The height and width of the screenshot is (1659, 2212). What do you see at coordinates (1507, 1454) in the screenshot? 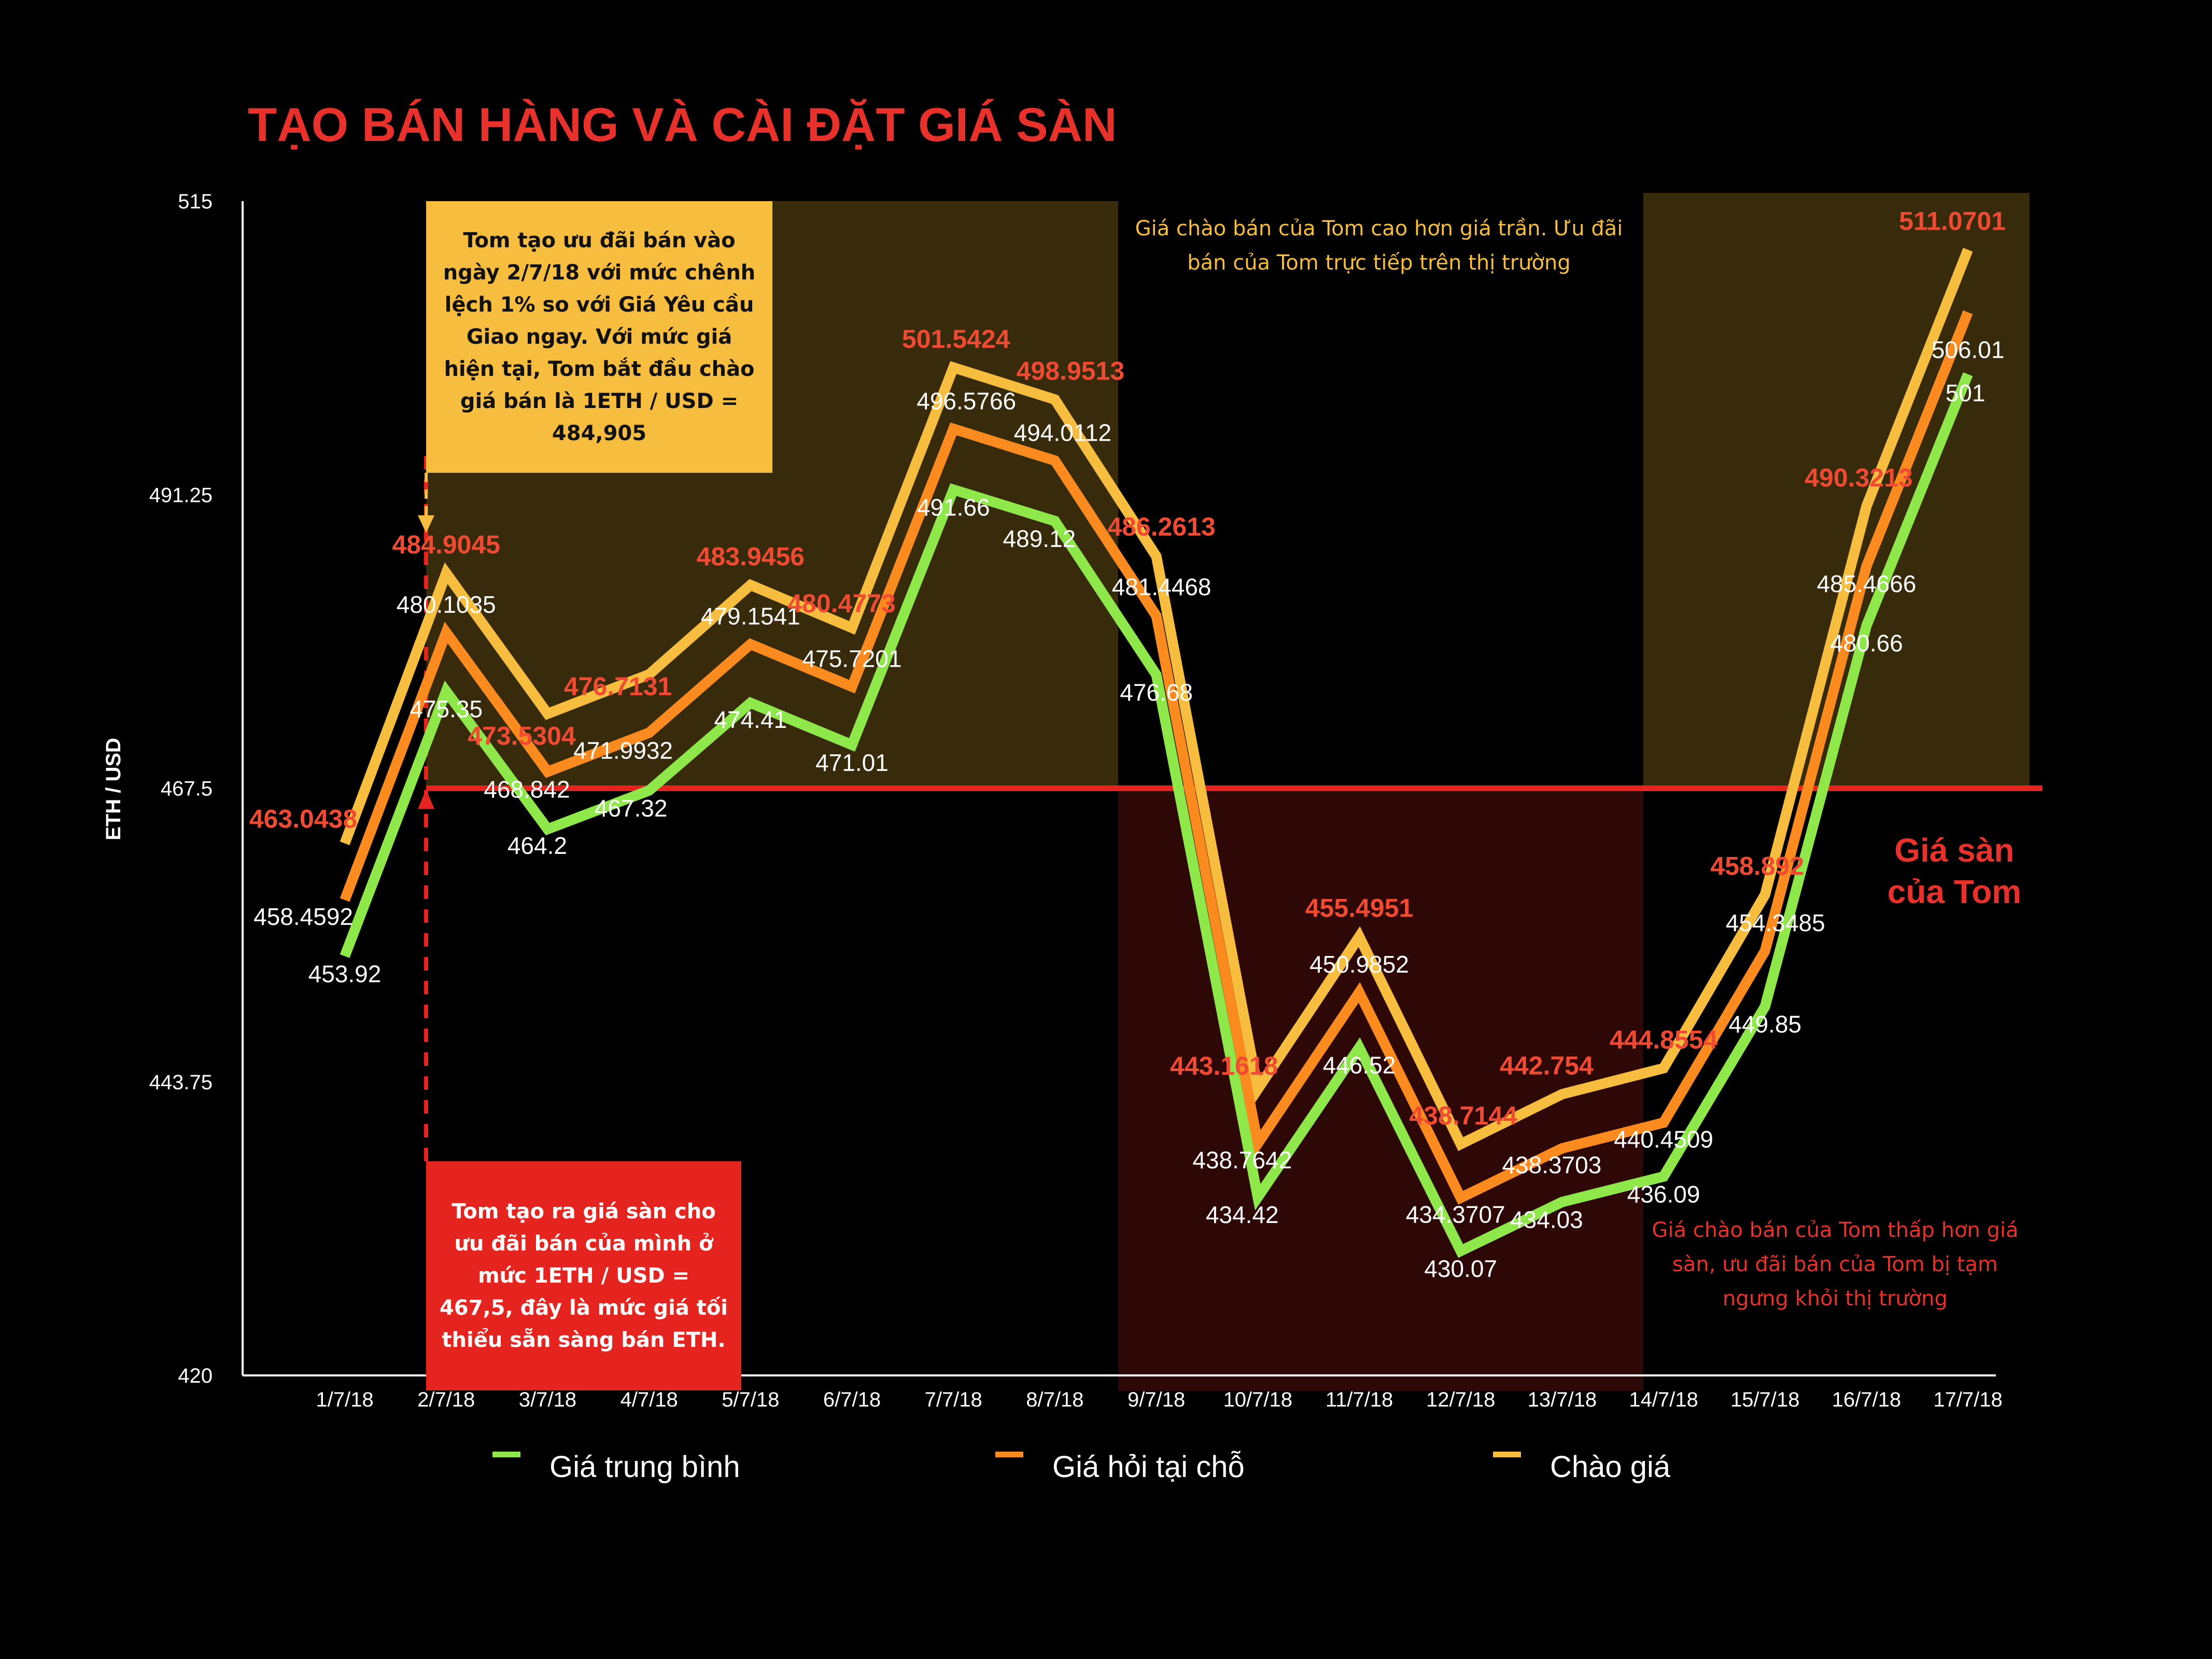
I see `legend-swatch-offer` at bounding box center [1507, 1454].